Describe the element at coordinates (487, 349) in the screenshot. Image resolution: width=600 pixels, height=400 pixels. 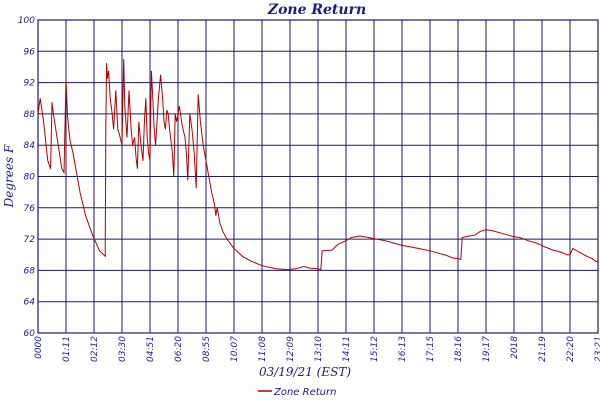
I see `x-tick-label: 19:17` at that location.